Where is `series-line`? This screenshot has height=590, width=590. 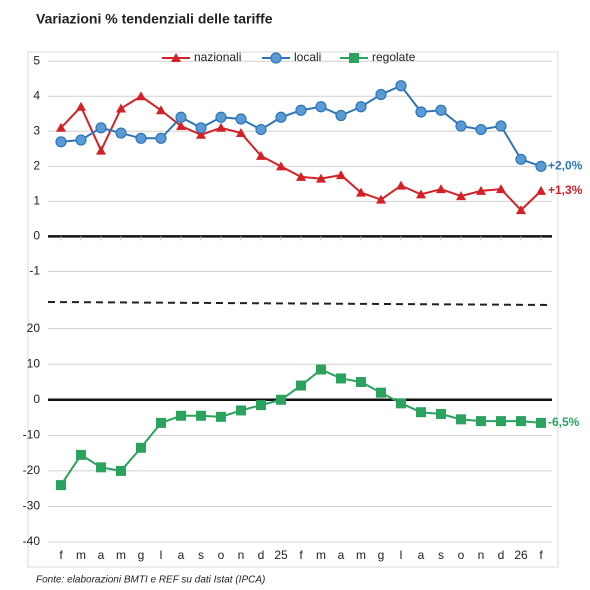
series-line is located at coordinates (301, 126).